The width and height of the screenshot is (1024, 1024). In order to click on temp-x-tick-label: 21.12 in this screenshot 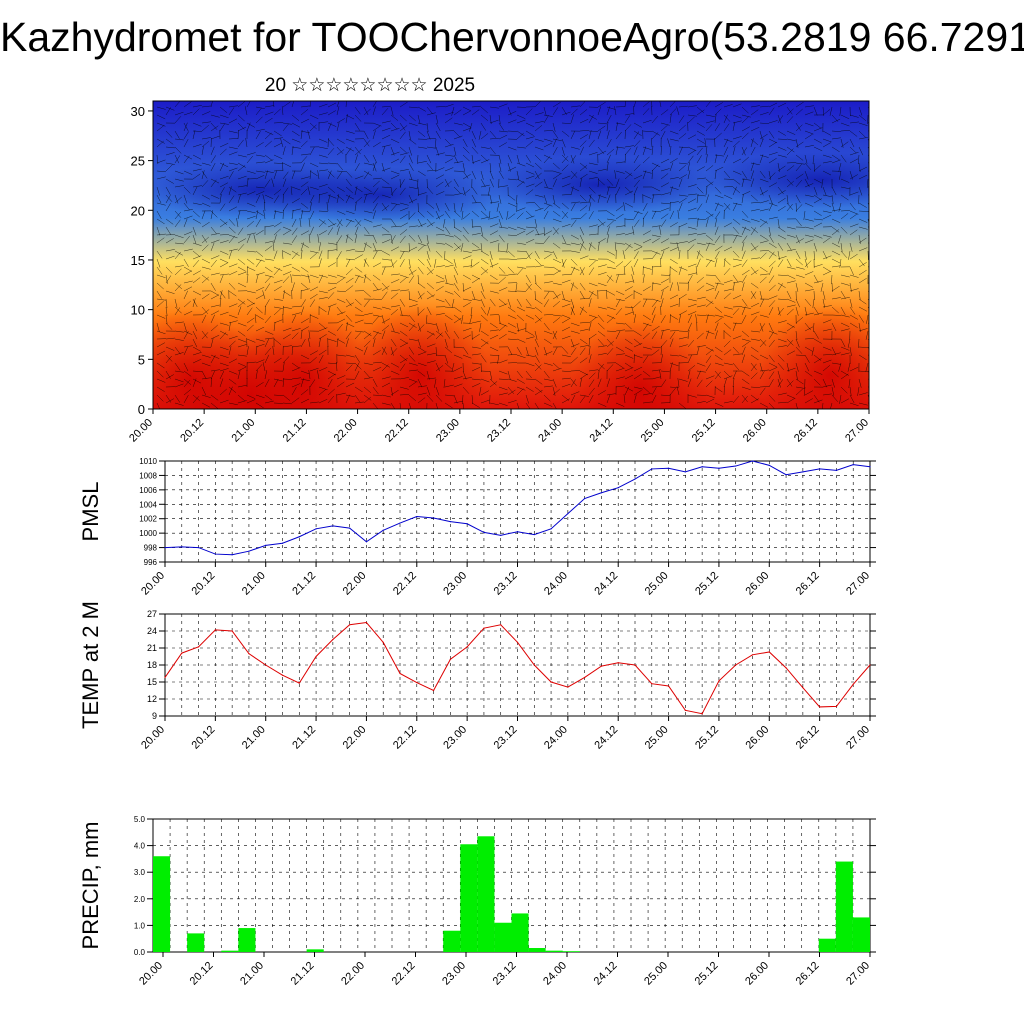, I will do `click(304, 738)`.